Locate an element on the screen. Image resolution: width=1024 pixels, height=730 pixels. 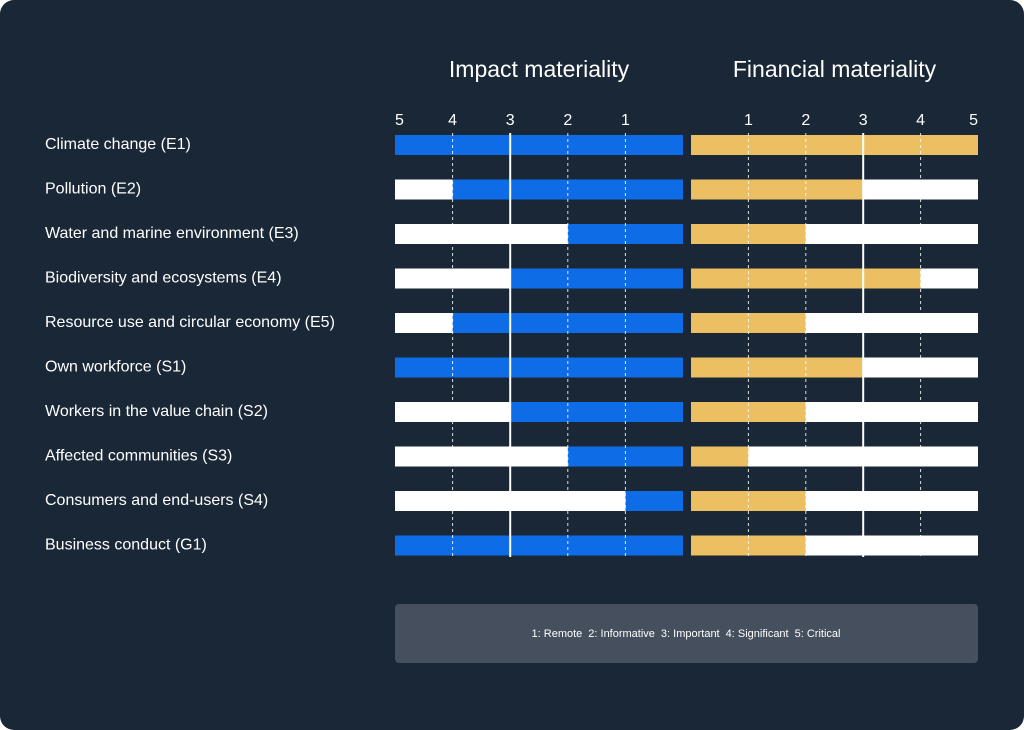
panel-title: Financial materiality is located at coordinates (835, 69).